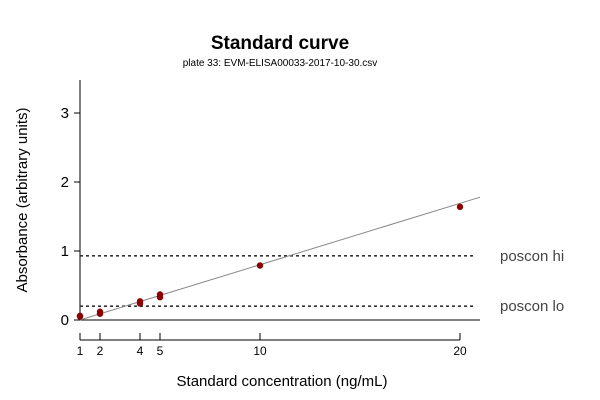  What do you see at coordinates (140, 351) in the screenshot?
I see `x-tick-label: 4` at bounding box center [140, 351].